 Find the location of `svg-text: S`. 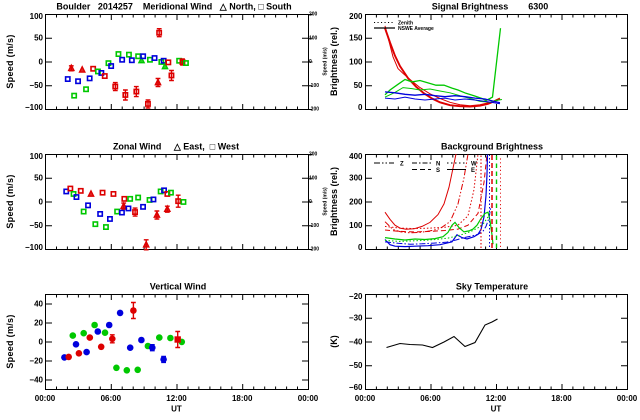

svg-text: S is located at coordinates (438, 171).